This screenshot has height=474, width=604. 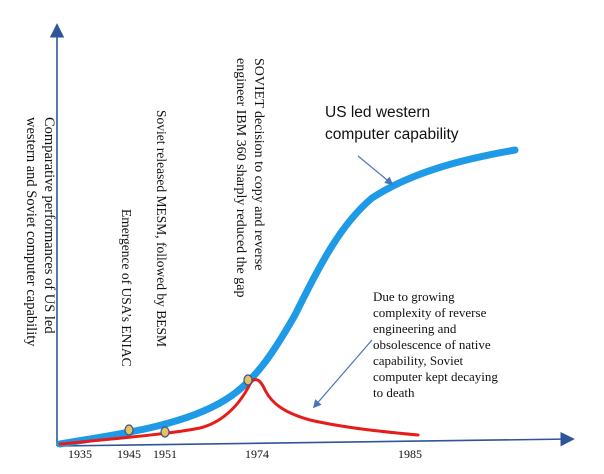 I want to click on x-tick-label: 1985, so click(x=410, y=454).